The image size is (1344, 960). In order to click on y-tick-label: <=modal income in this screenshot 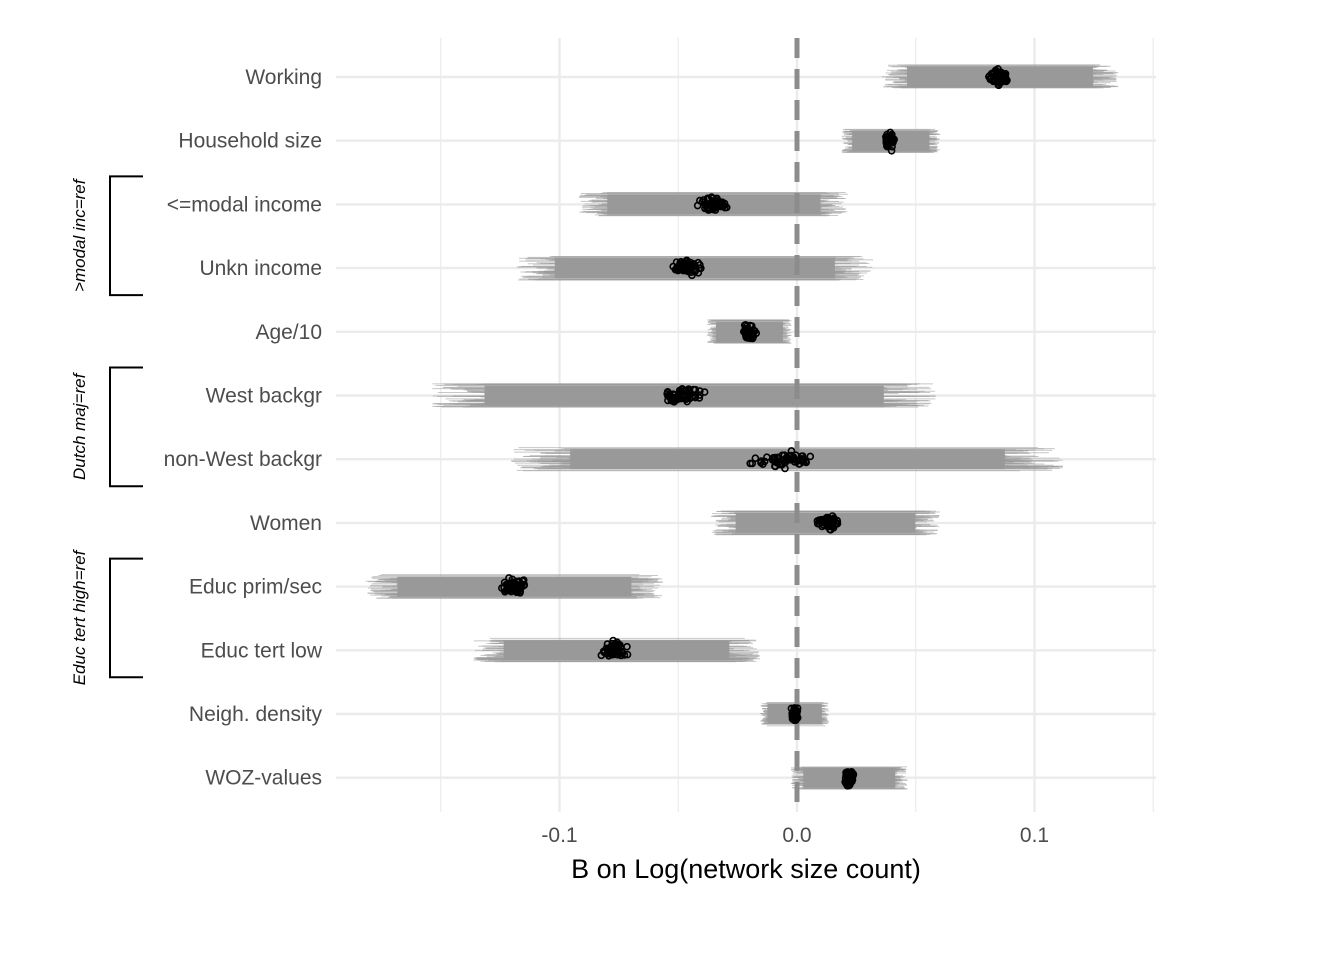, I will do `click(244, 204)`.